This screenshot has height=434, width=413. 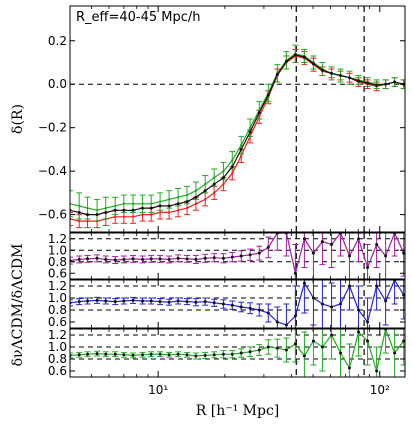 I want to click on x-axis-label: R [h⁻¹ Mpc], so click(x=238, y=411).